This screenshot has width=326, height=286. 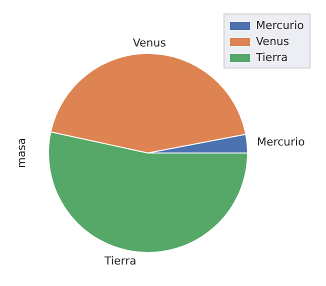 What do you see at coordinates (120, 261) in the screenshot?
I see `slice-label: Tierra` at bounding box center [120, 261].